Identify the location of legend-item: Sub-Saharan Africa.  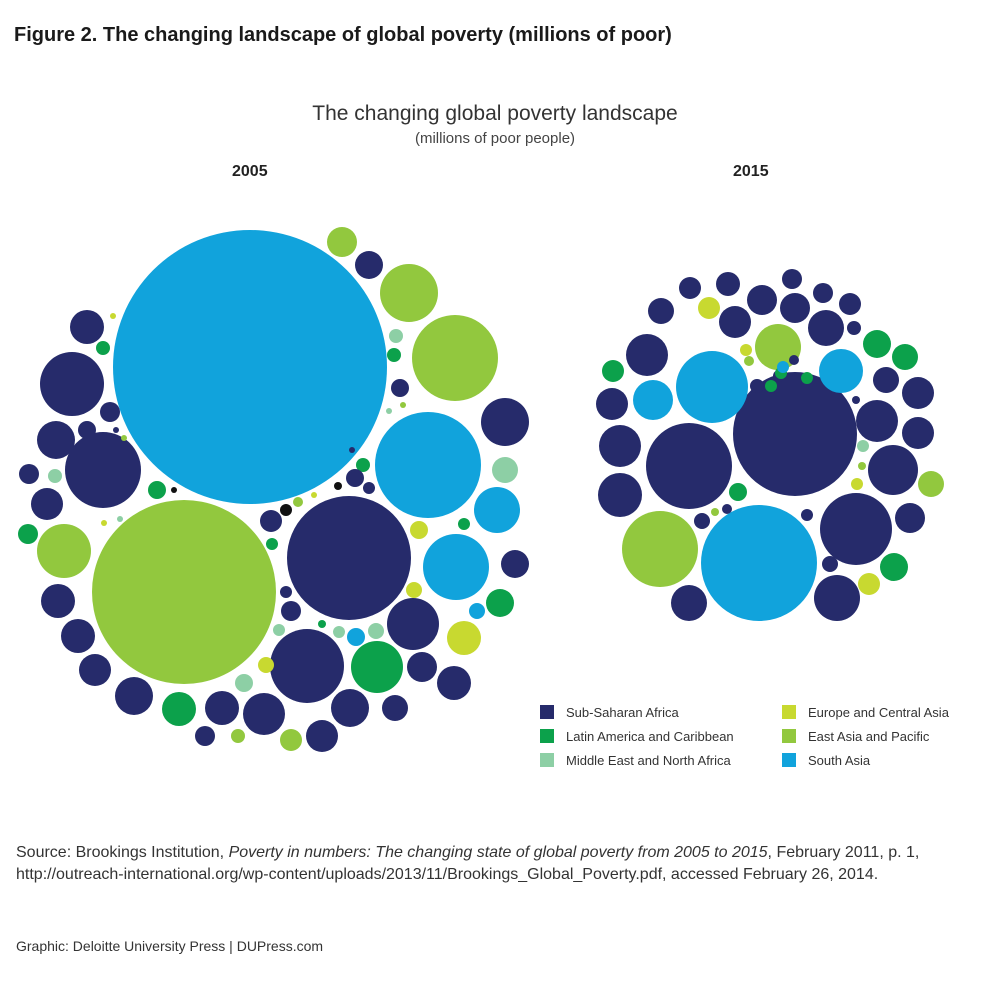
(609, 712).